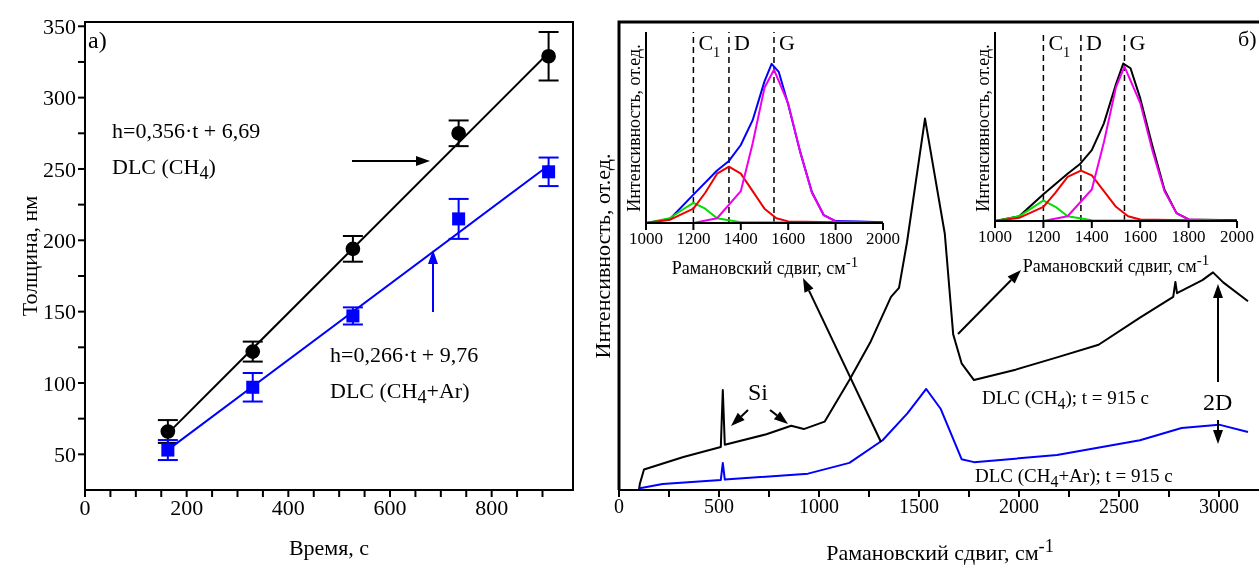  What do you see at coordinates (59, 312) in the screenshot?
I see `y-tick-label: 150` at bounding box center [59, 312].